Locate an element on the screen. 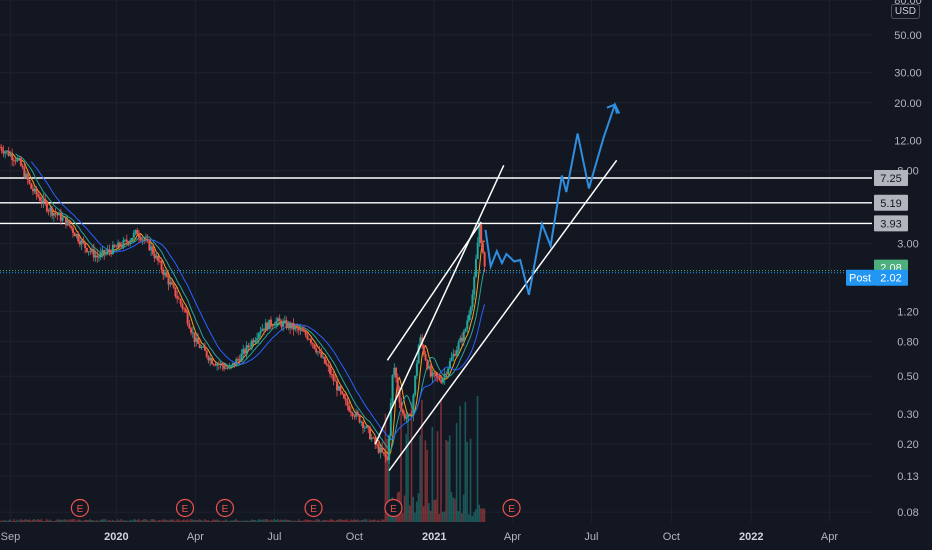  earnings-label: E is located at coordinates (80, 509).